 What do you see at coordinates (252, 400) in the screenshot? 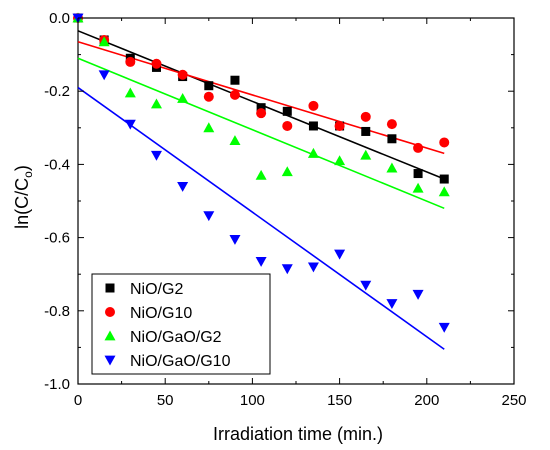
I see `x-tick-label: 100` at bounding box center [252, 400].